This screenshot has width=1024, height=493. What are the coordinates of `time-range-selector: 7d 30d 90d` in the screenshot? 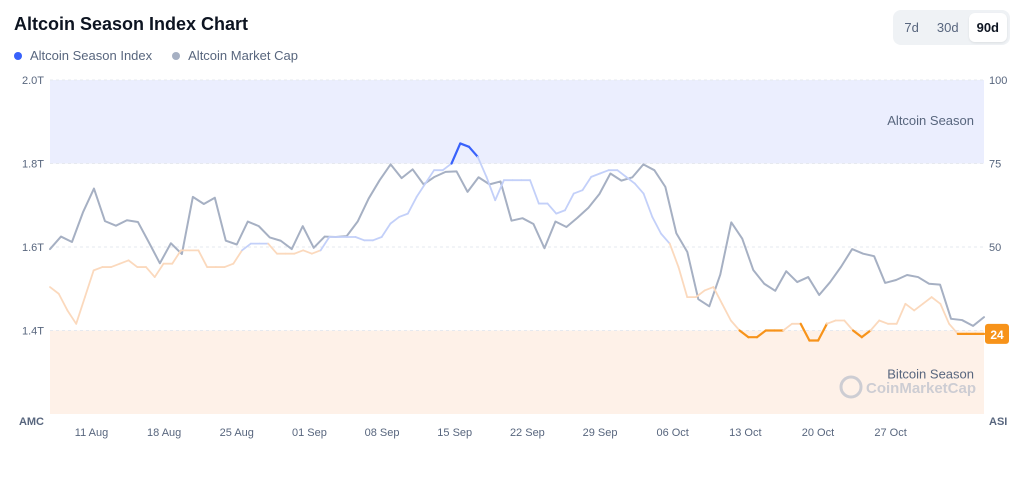 It's located at (951, 27).